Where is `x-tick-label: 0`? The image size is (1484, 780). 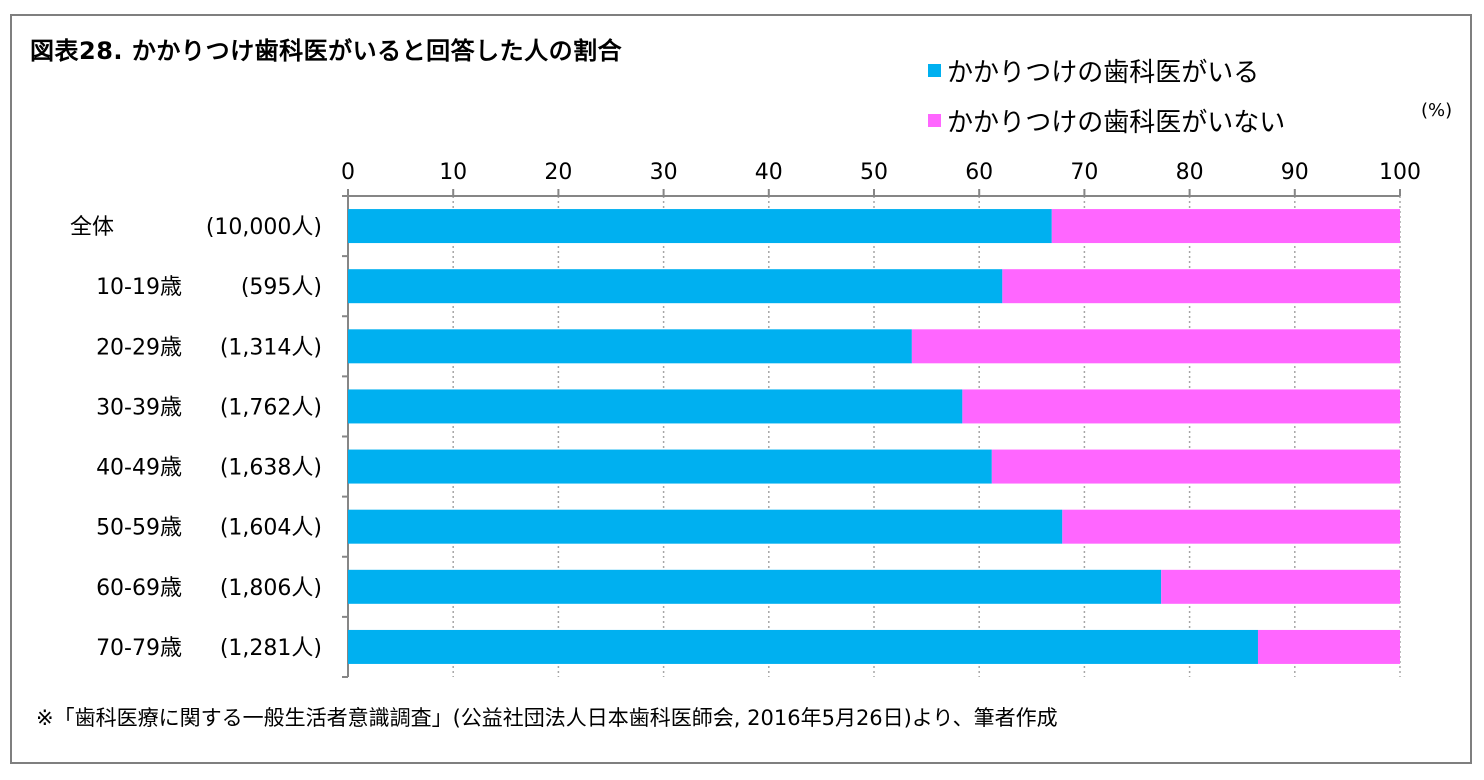
x-tick-label: 0 is located at coordinates (348, 172).